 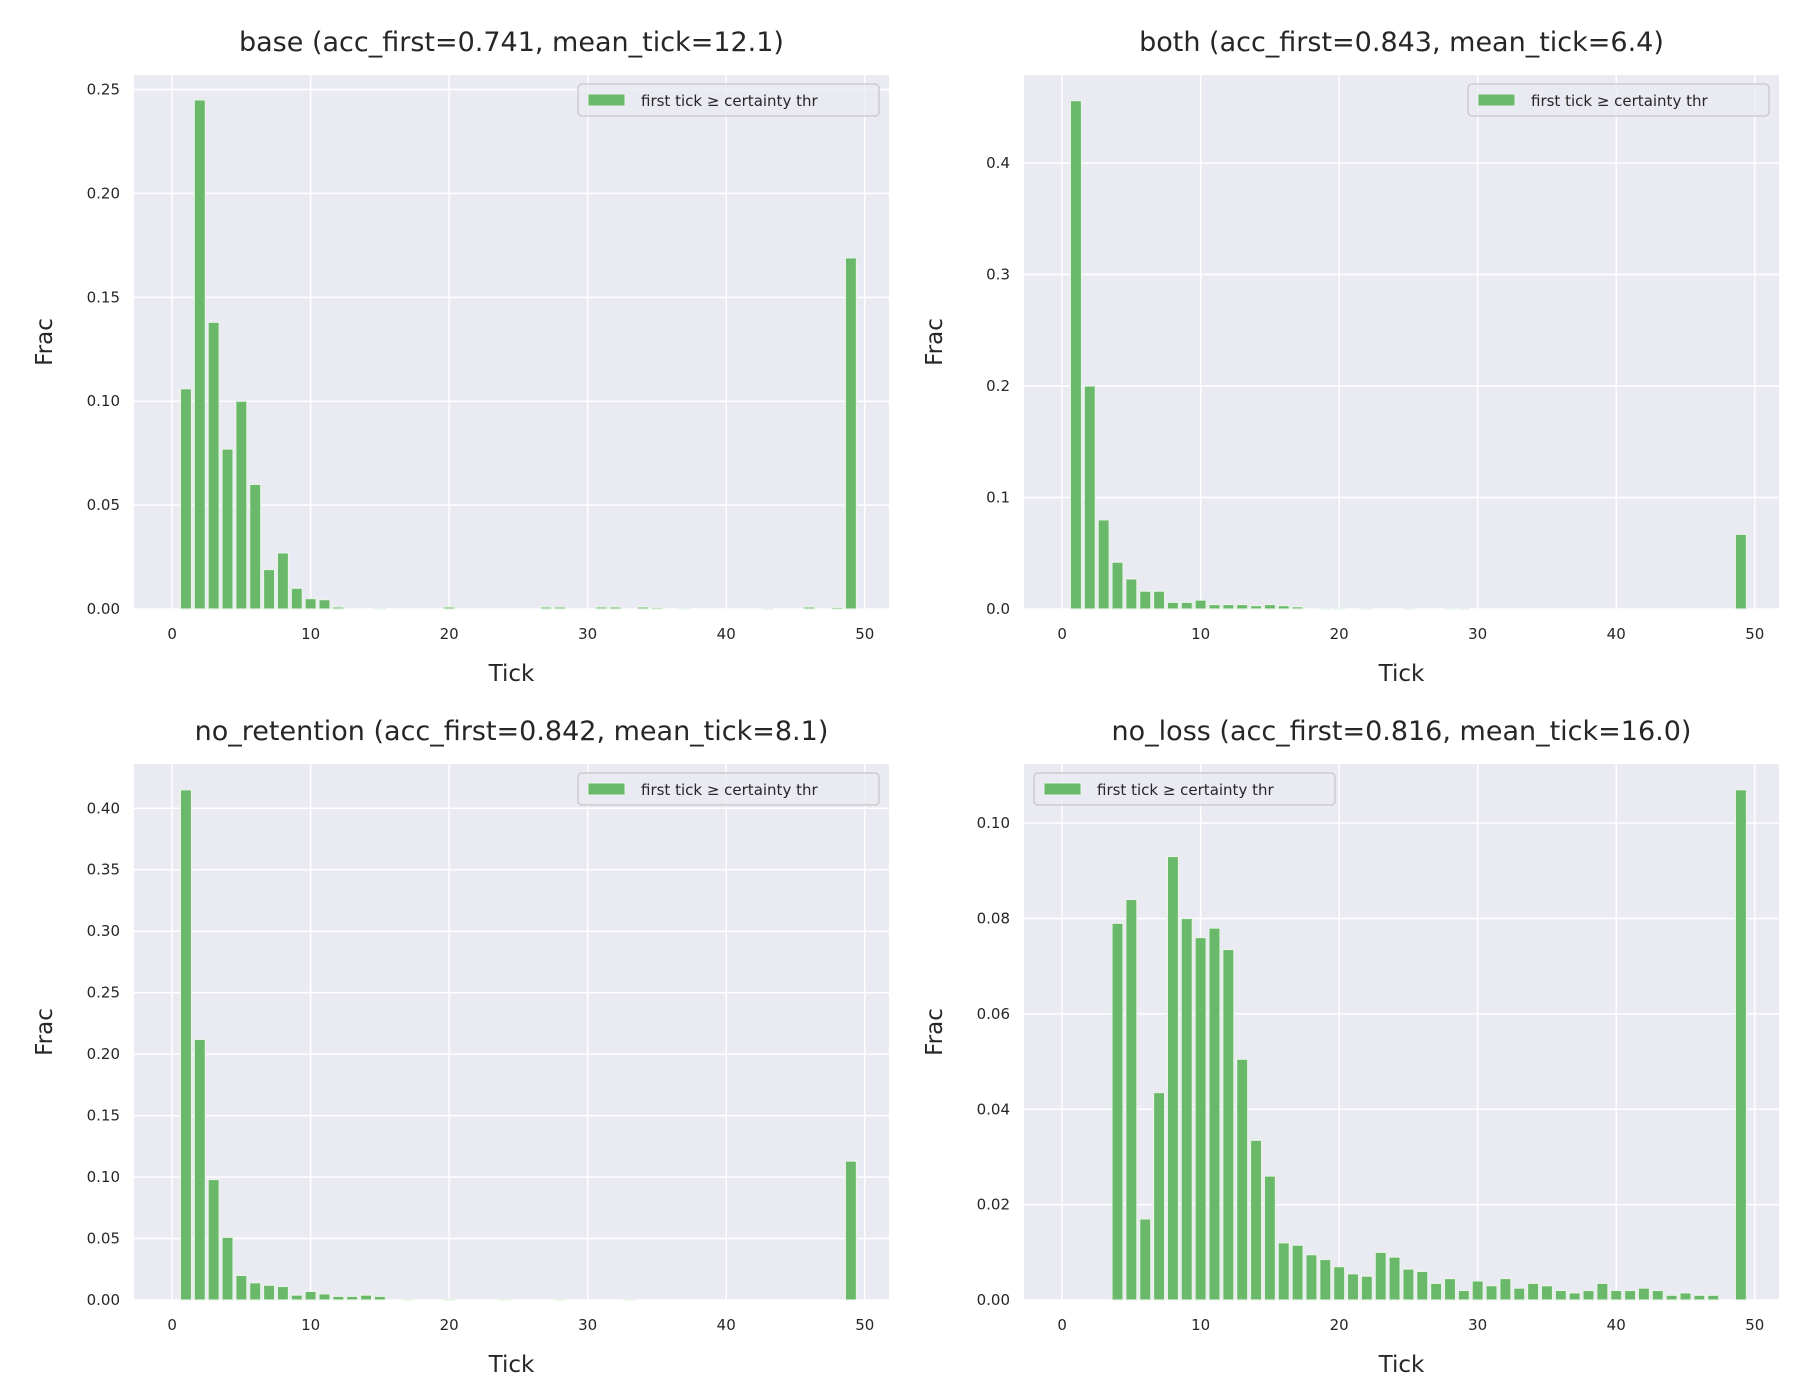 I want to click on y-tick-label: 0.06, so click(x=993, y=1014).